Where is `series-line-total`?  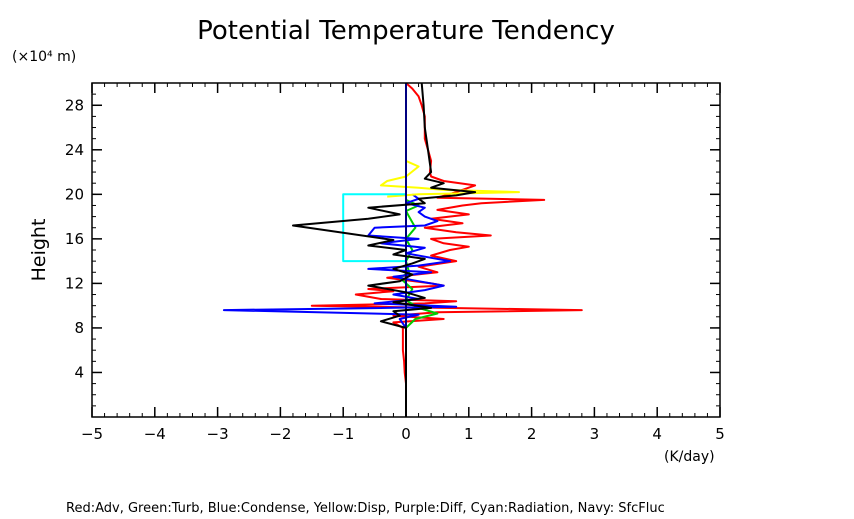
series-line-total is located at coordinates (384, 249).